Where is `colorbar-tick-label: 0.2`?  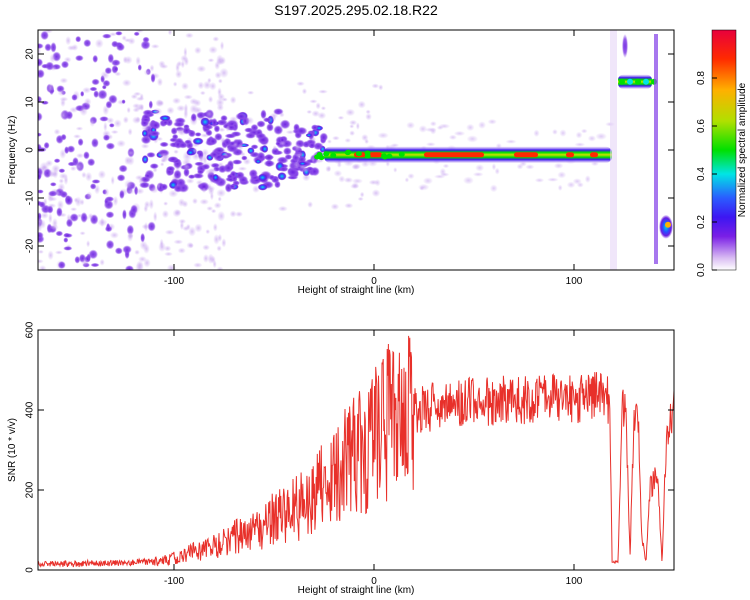
colorbar-tick-label: 0.2 is located at coordinates (701, 222).